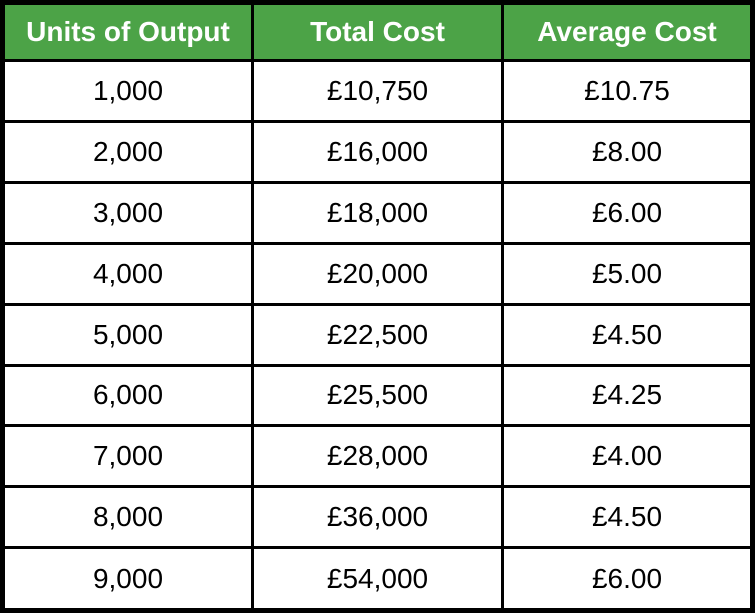 Image resolution: width=755 pixels, height=613 pixels. I want to click on cell-units: 4,000, so click(127, 273).